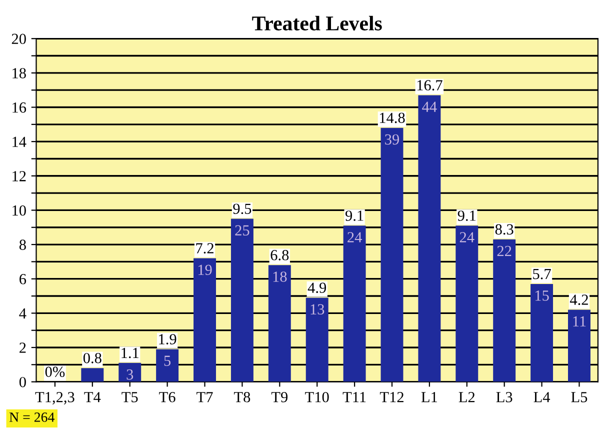  I want to click on data-label: 5.7, so click(542, 274).